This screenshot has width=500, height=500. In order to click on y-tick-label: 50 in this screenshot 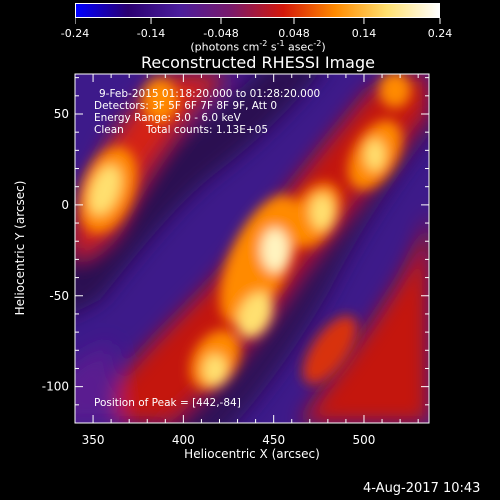, I will do `click(61, 114)`.